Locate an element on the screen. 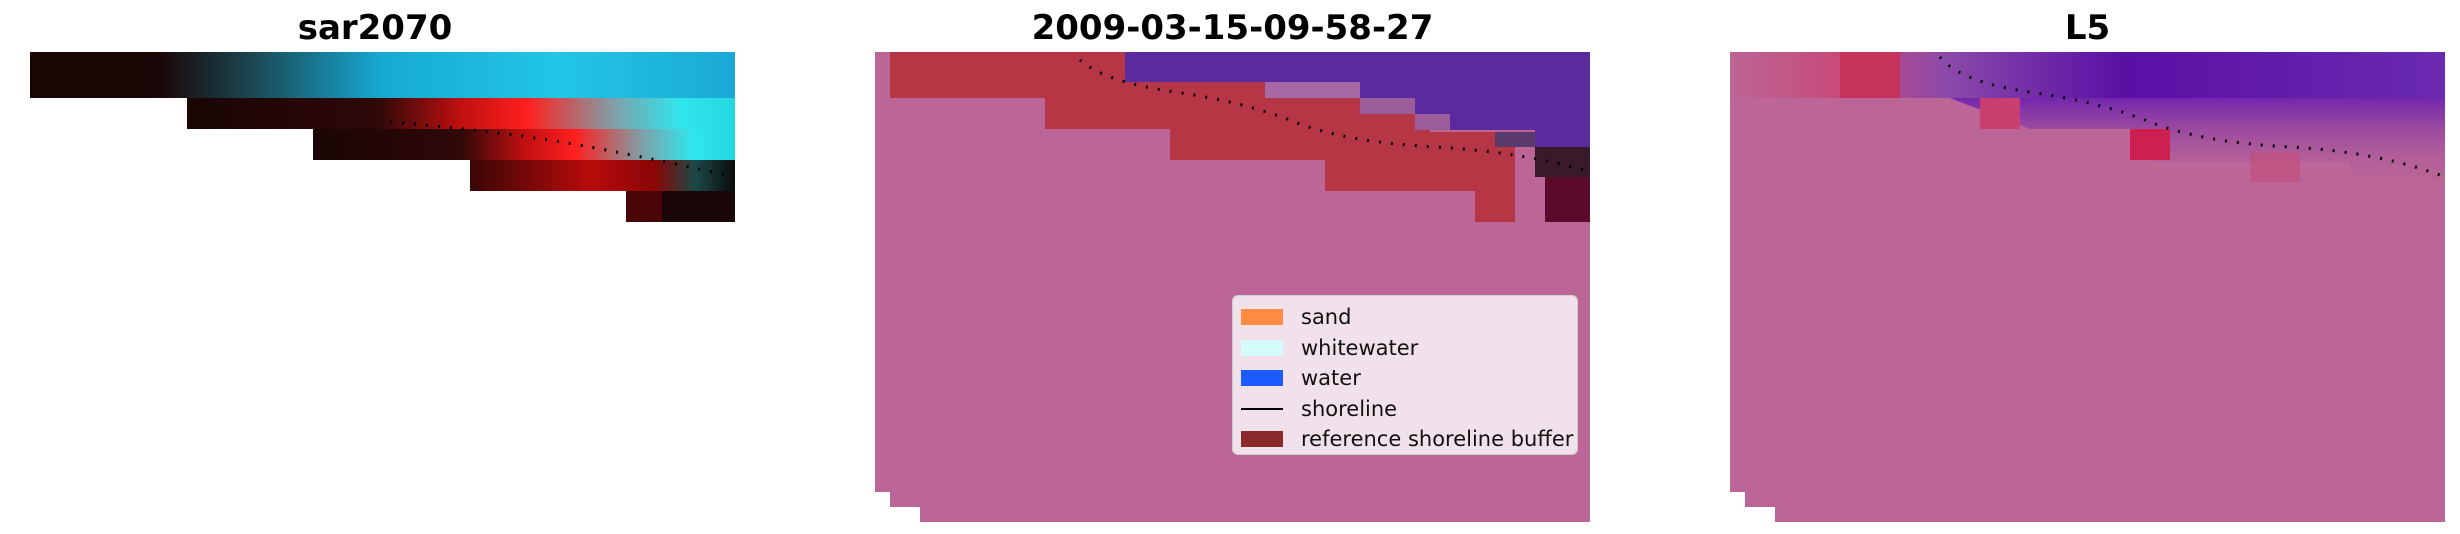 Image resolution: width=2460 pixels, height=534 pixels. legend-item-water: water is located at coordinates (1405, 378).